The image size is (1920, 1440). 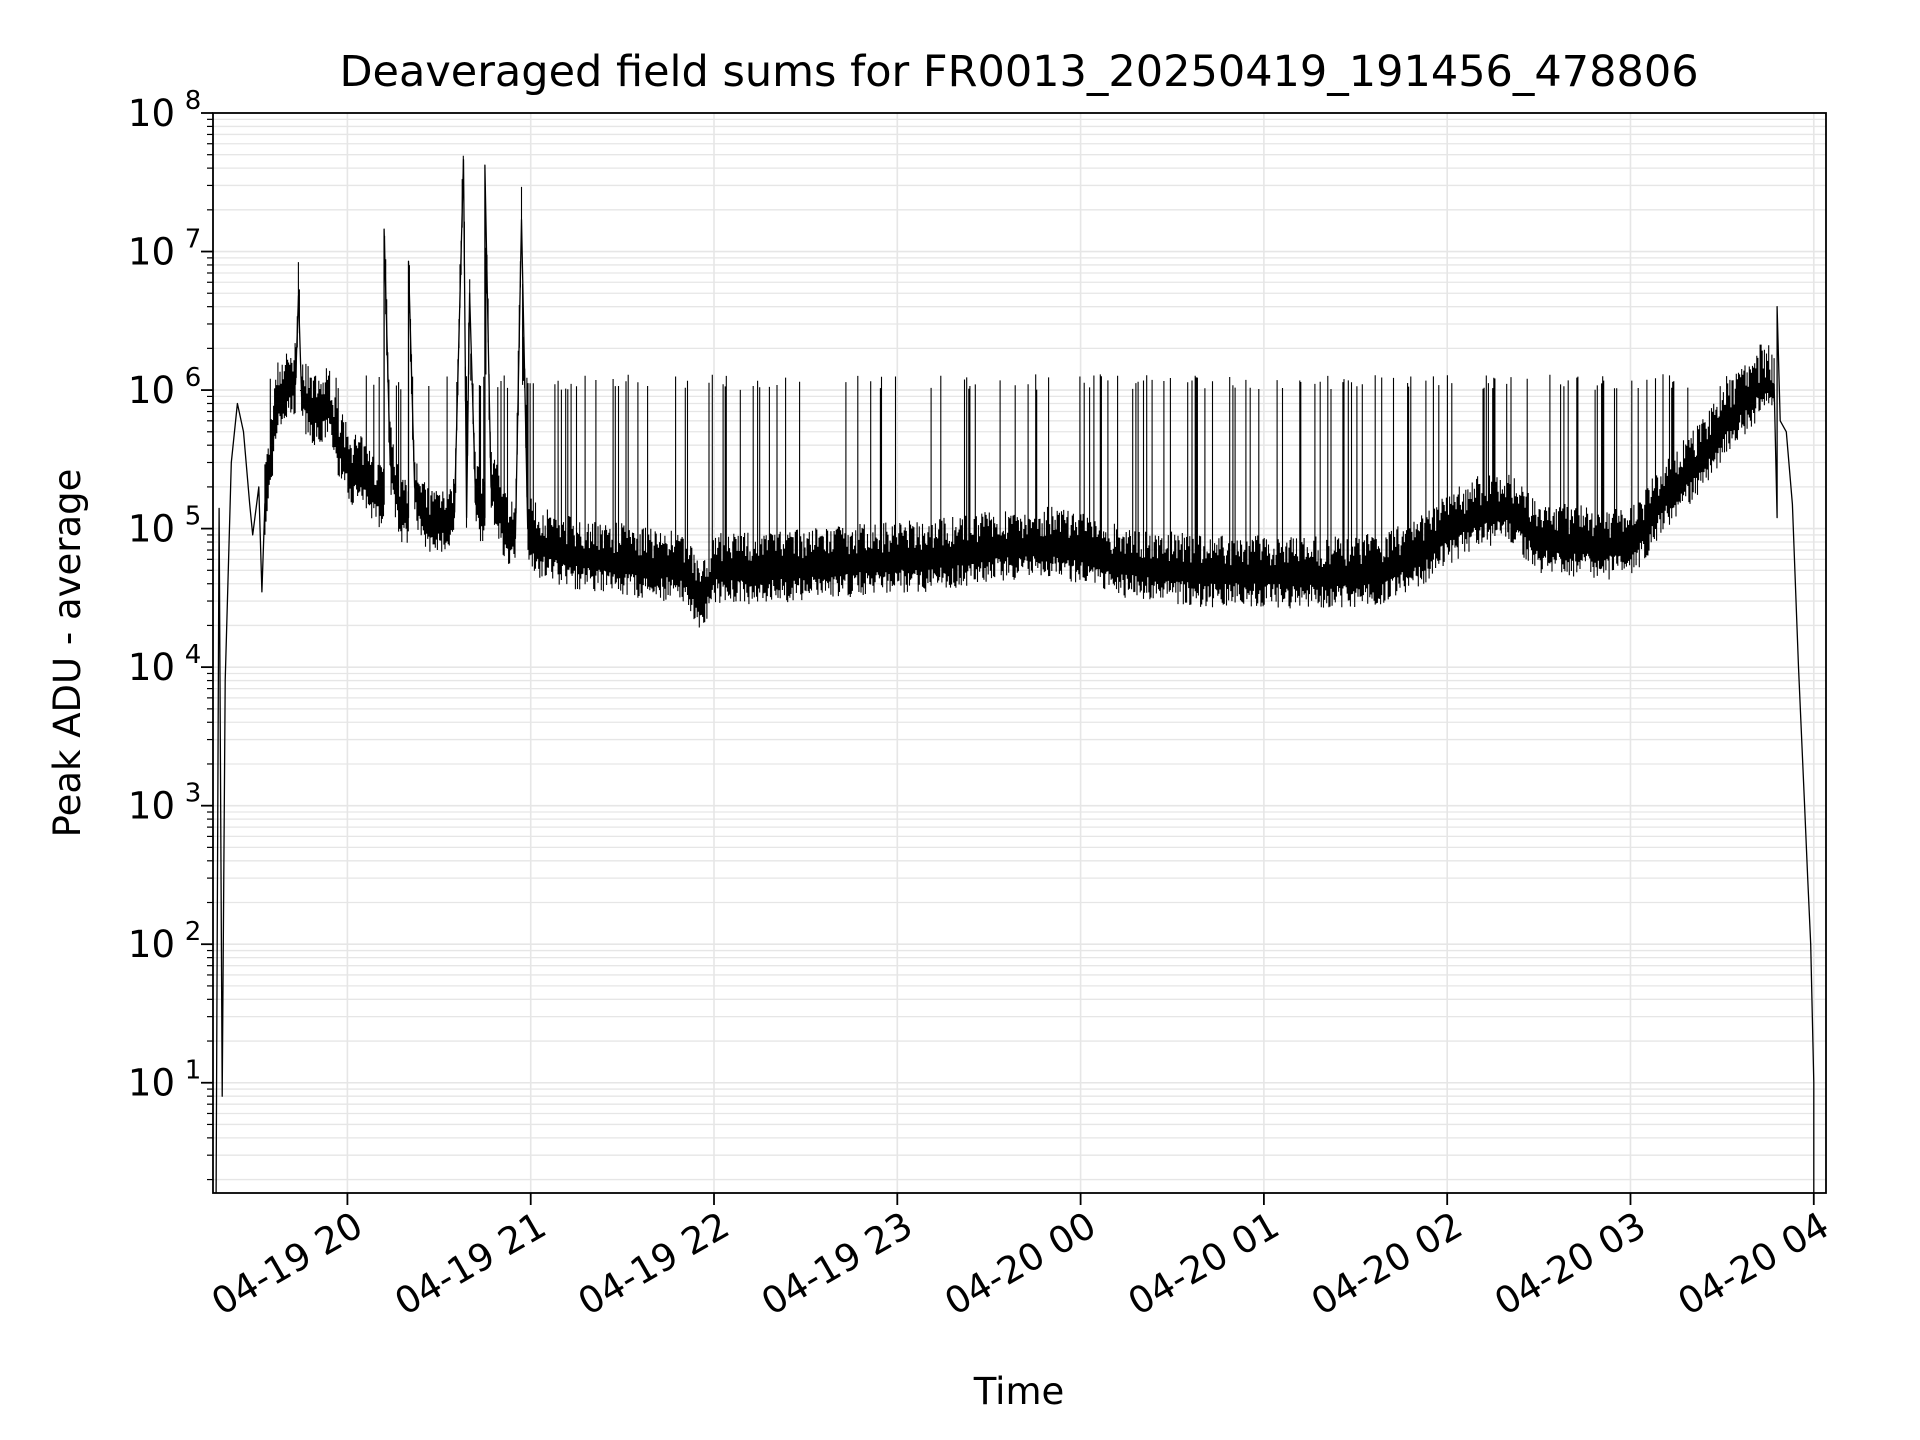 I want to click on y-tick-exponent: 3, so click(x=193, y=794).